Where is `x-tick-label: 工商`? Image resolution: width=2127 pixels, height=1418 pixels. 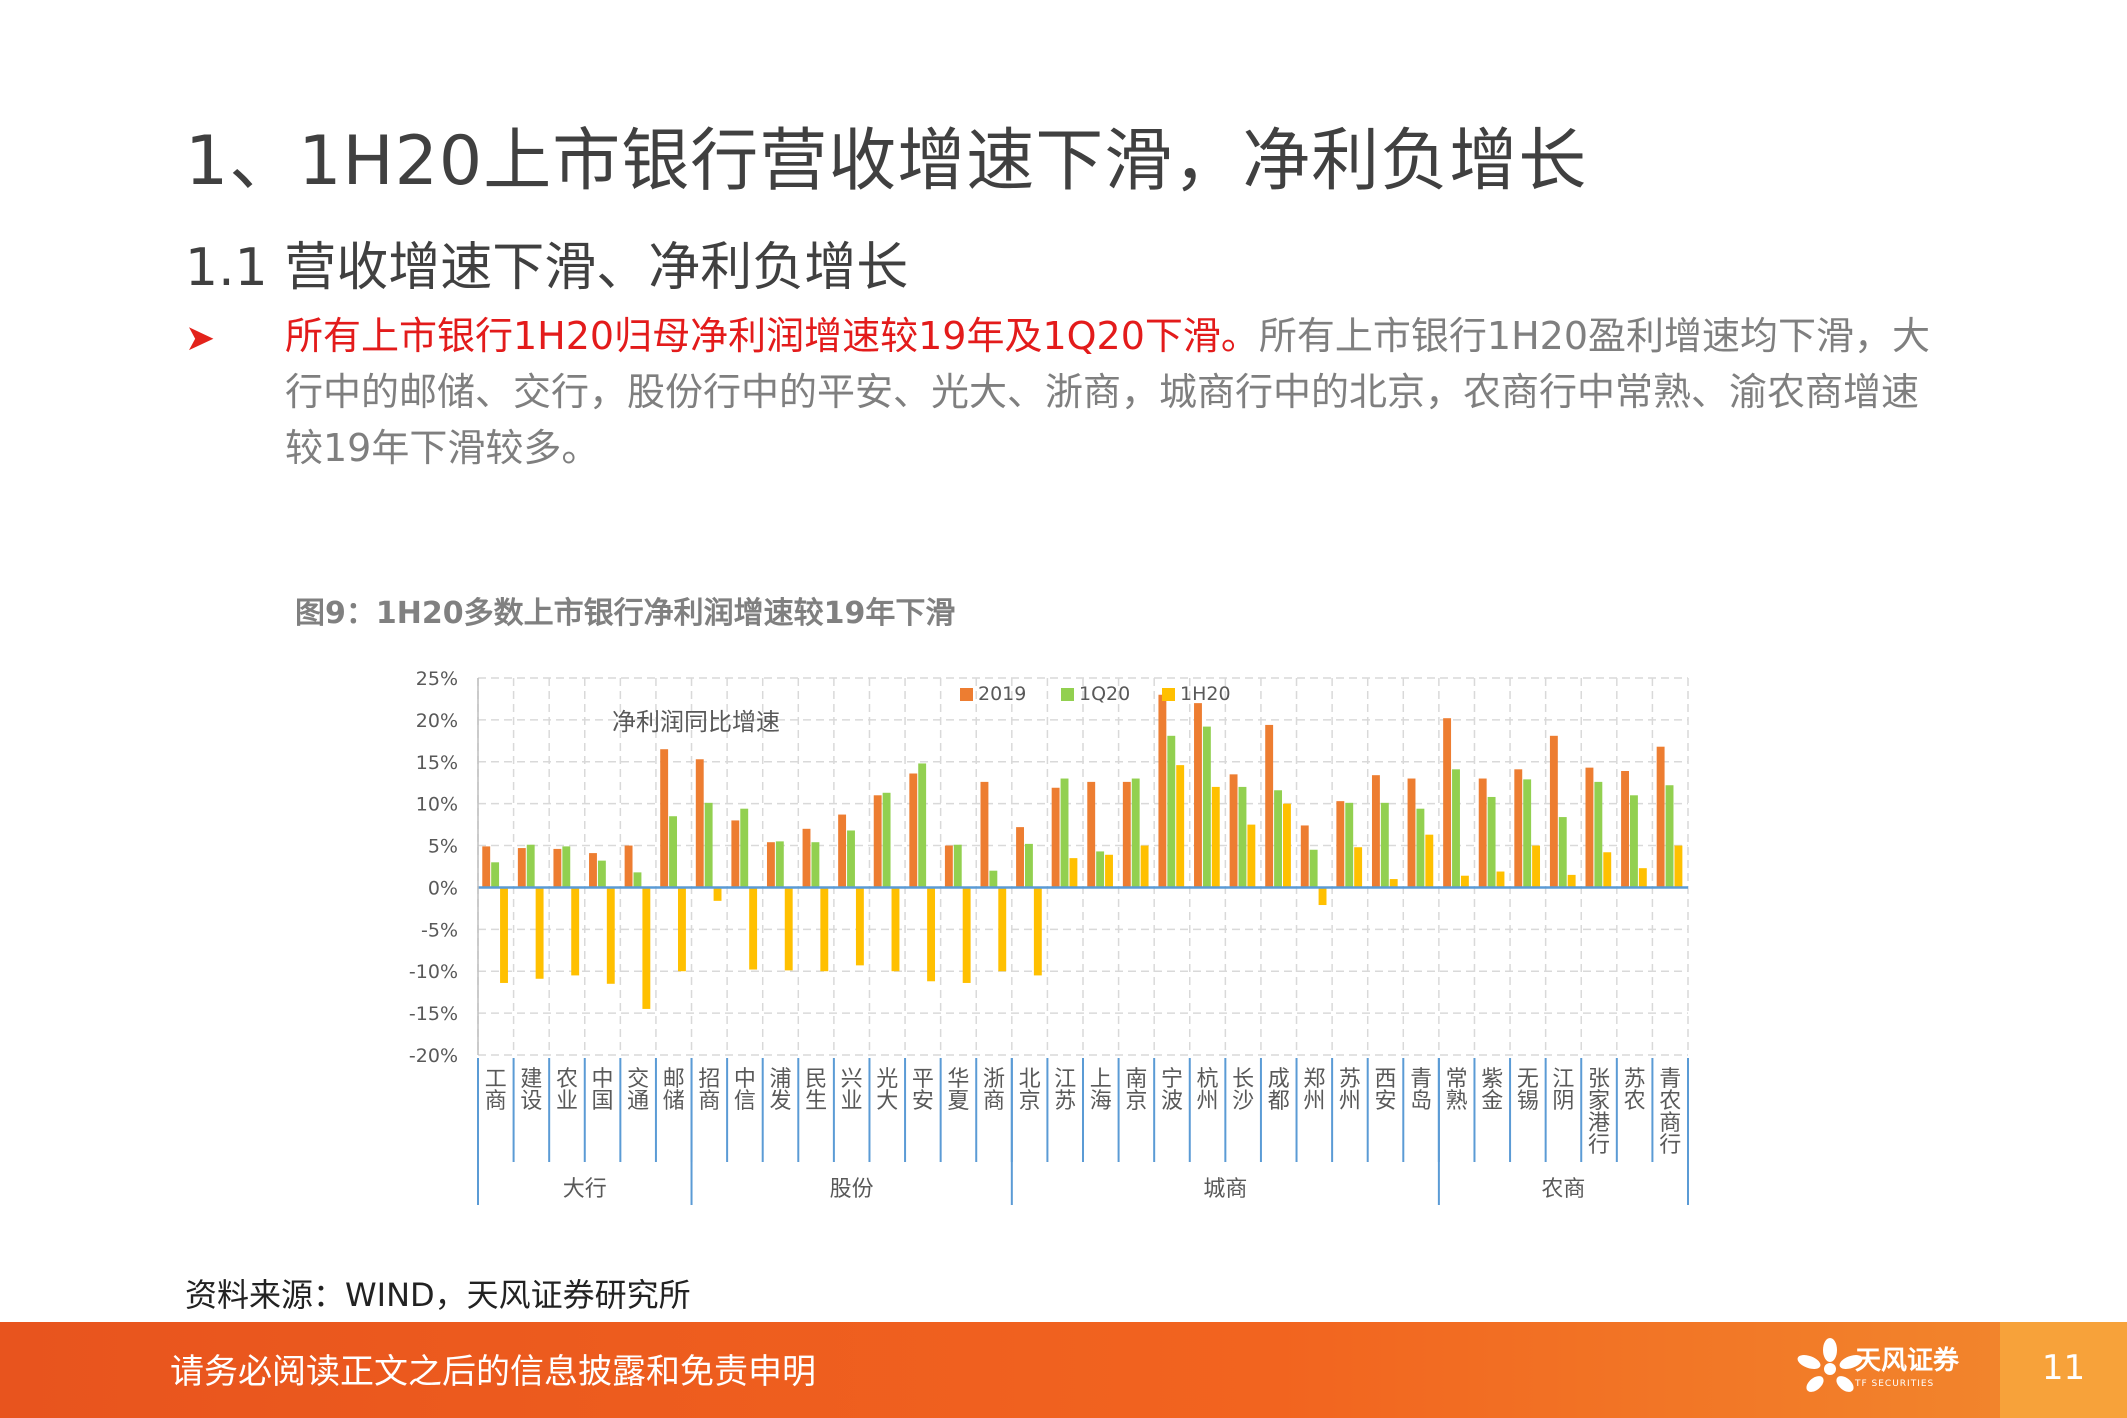
x-tick-label: 工商 is located at coordinates (496, 1090).